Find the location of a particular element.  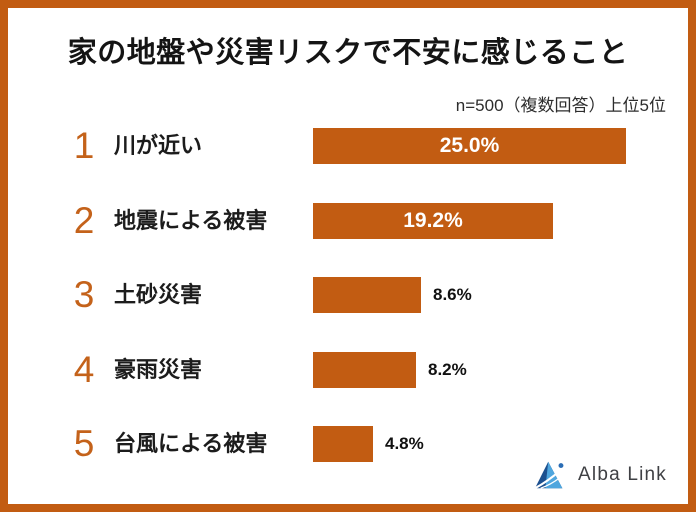

bar: 25.0% is located at coordinates (469, 146).